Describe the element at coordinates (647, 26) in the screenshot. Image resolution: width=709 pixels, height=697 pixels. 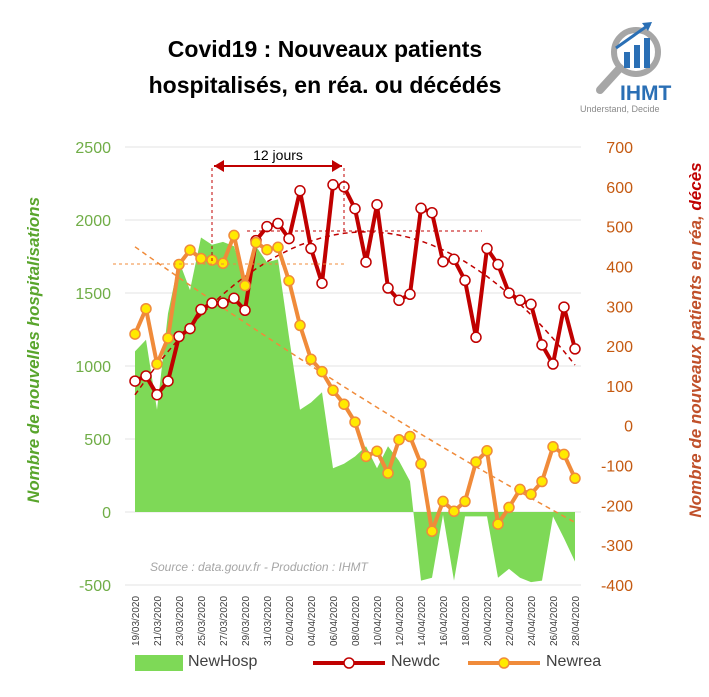
I see `logo-arrow-head` at that location.